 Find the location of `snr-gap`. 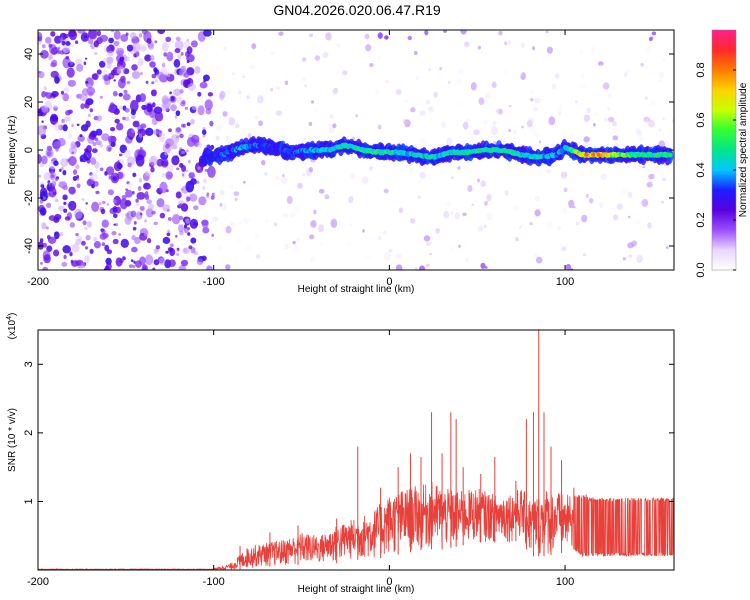

snr-gap is located at coordinates (599, 449).